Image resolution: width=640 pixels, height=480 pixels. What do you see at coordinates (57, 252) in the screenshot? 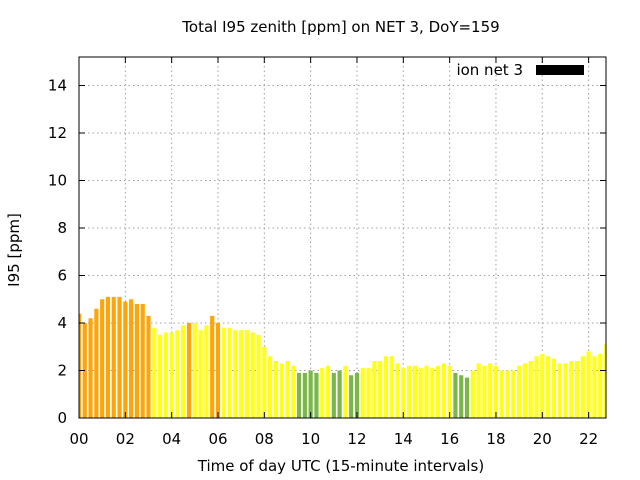
I see `y-tick-labels: 0 2 4 6 8 10 12 14` at bounding box center [57, 252].